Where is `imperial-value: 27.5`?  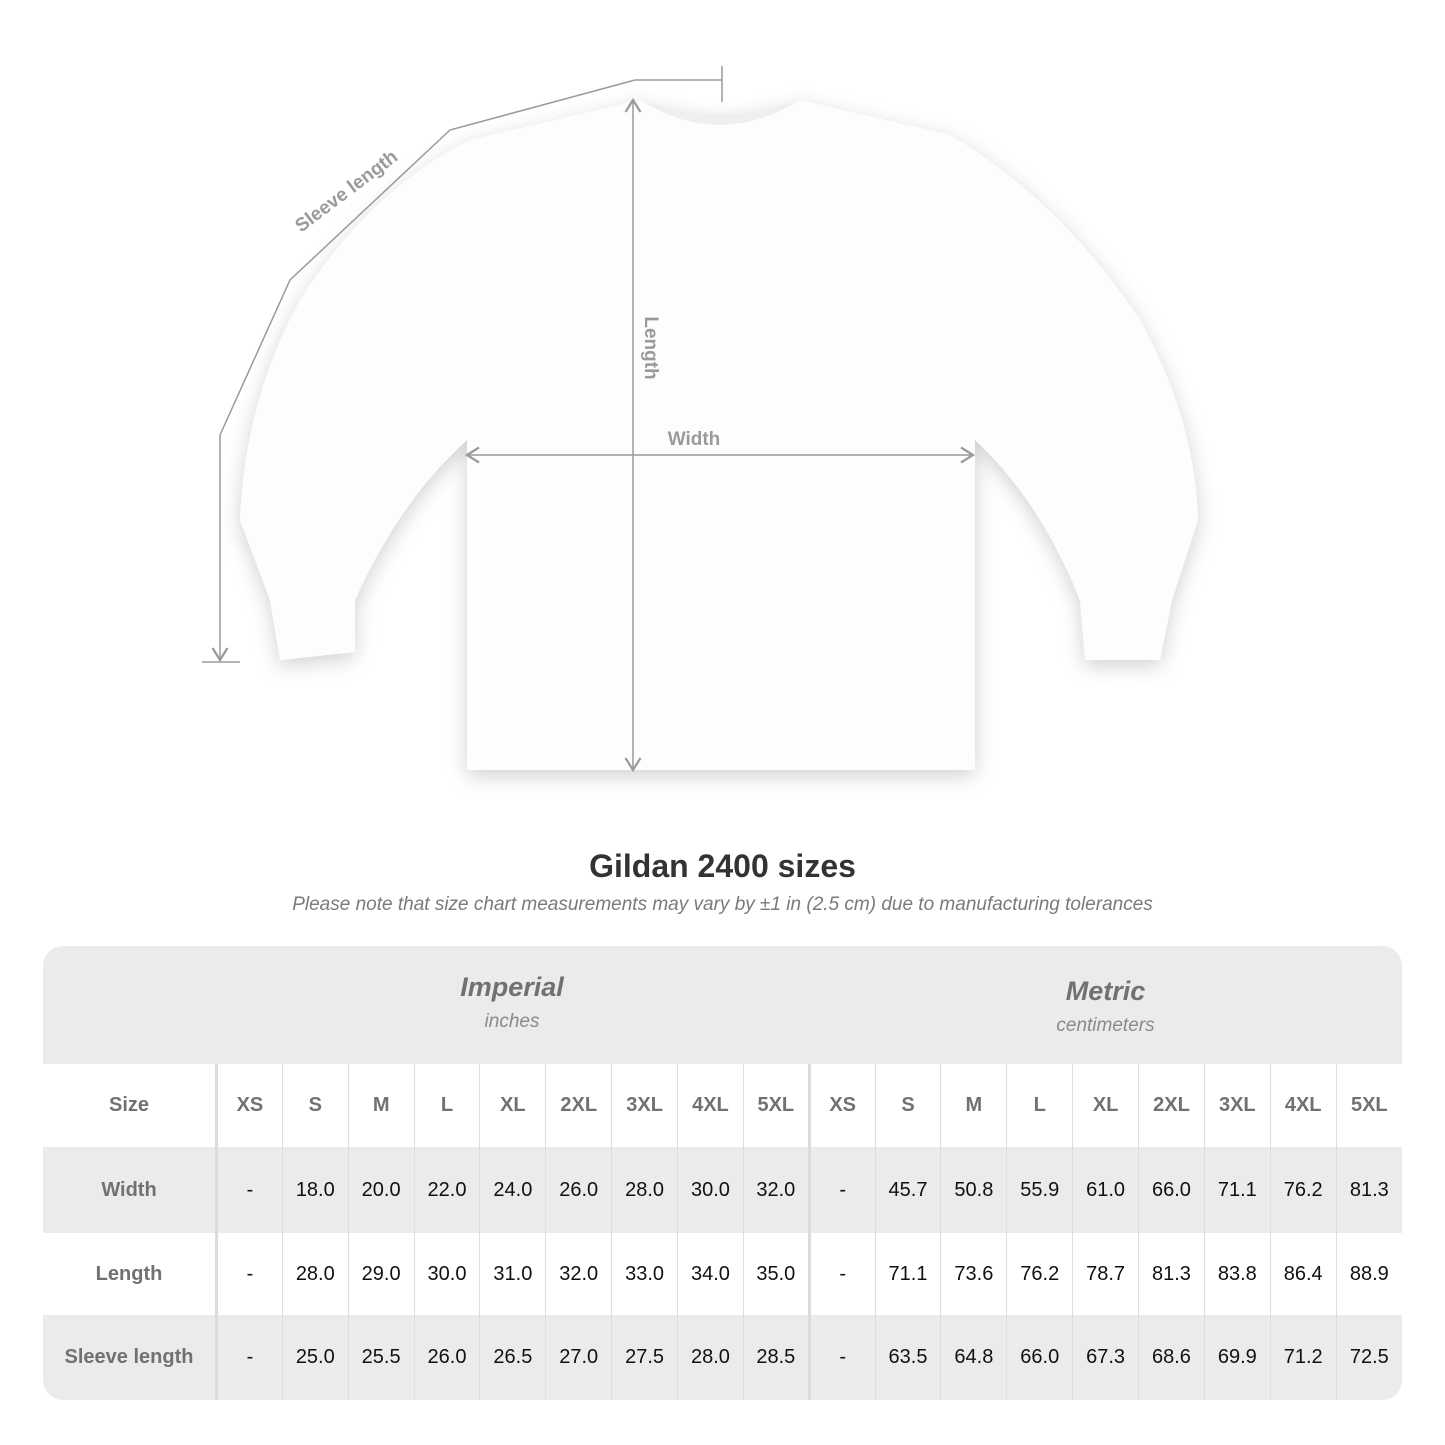
imperial-value: 27.5 is located at coordinates (644, 1357).